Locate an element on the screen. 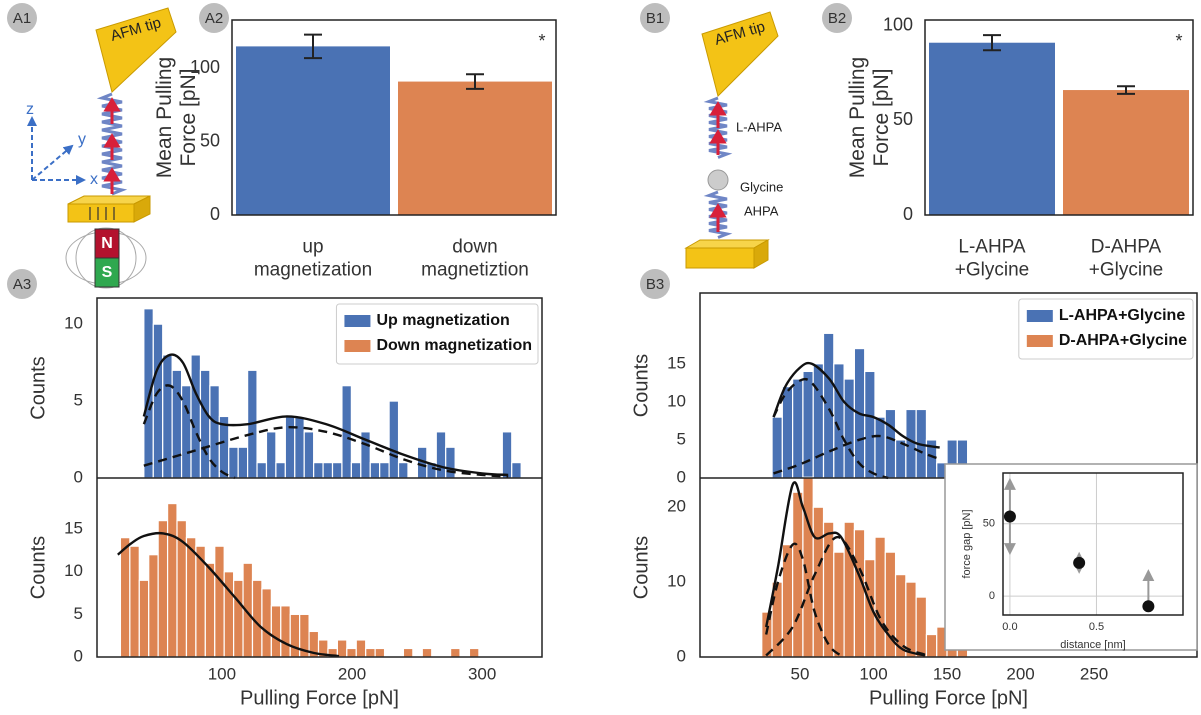 This screenshot has height=715, width=1201. diagram-b1: AFM tip L-AHPA Glycine AHPA is located at coordinates (733, 140).